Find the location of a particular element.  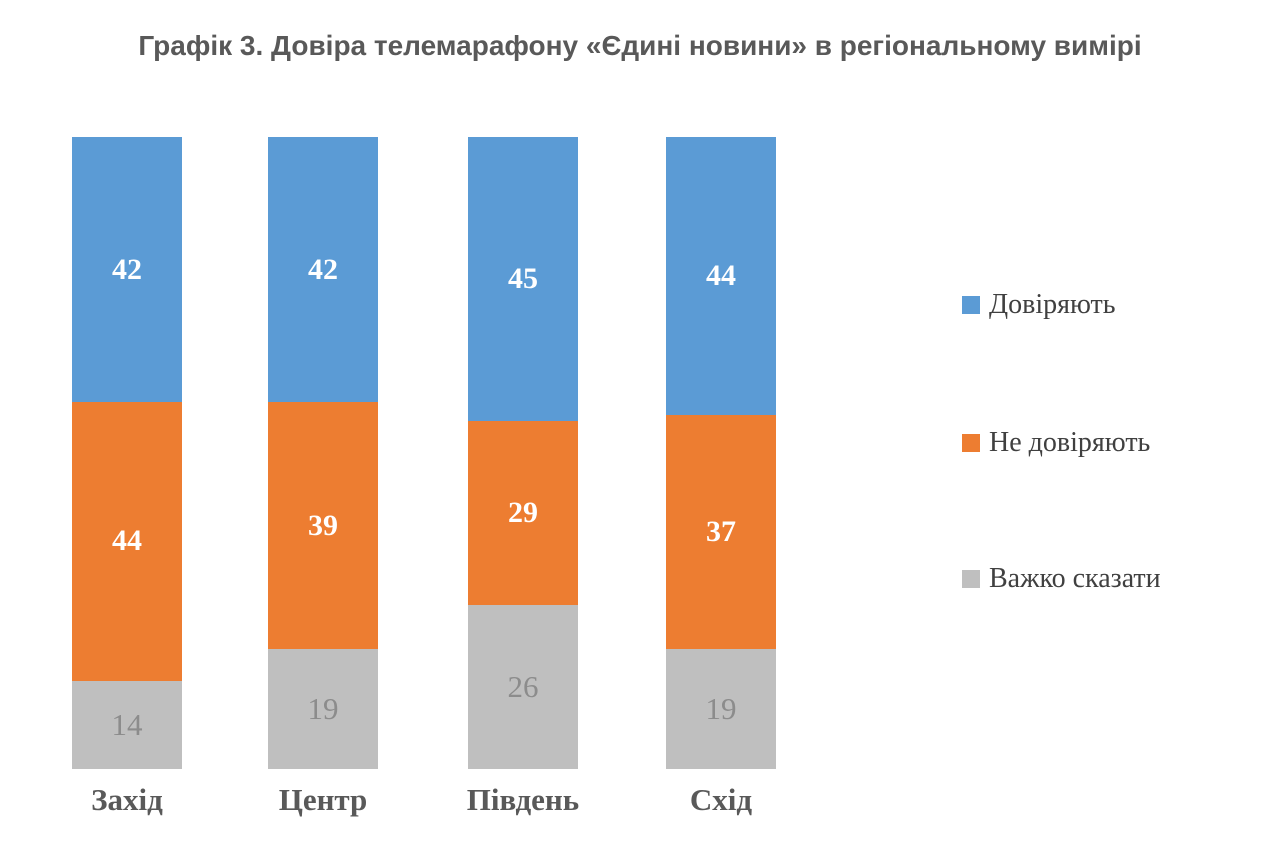

legend-item-distrust: Не довіряють is located at coordinates (1056, 443).